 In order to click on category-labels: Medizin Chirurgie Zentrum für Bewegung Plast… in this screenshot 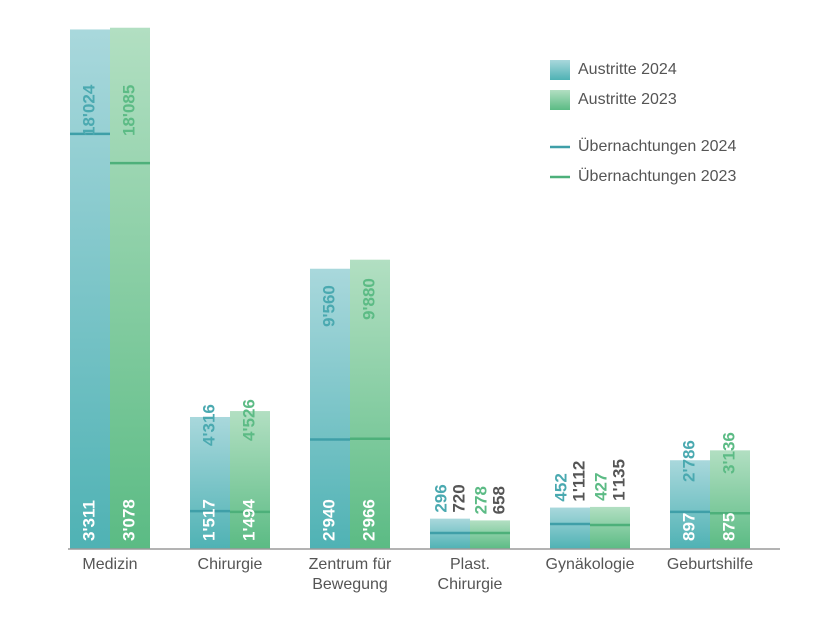, I will do `click(417, 574)`.